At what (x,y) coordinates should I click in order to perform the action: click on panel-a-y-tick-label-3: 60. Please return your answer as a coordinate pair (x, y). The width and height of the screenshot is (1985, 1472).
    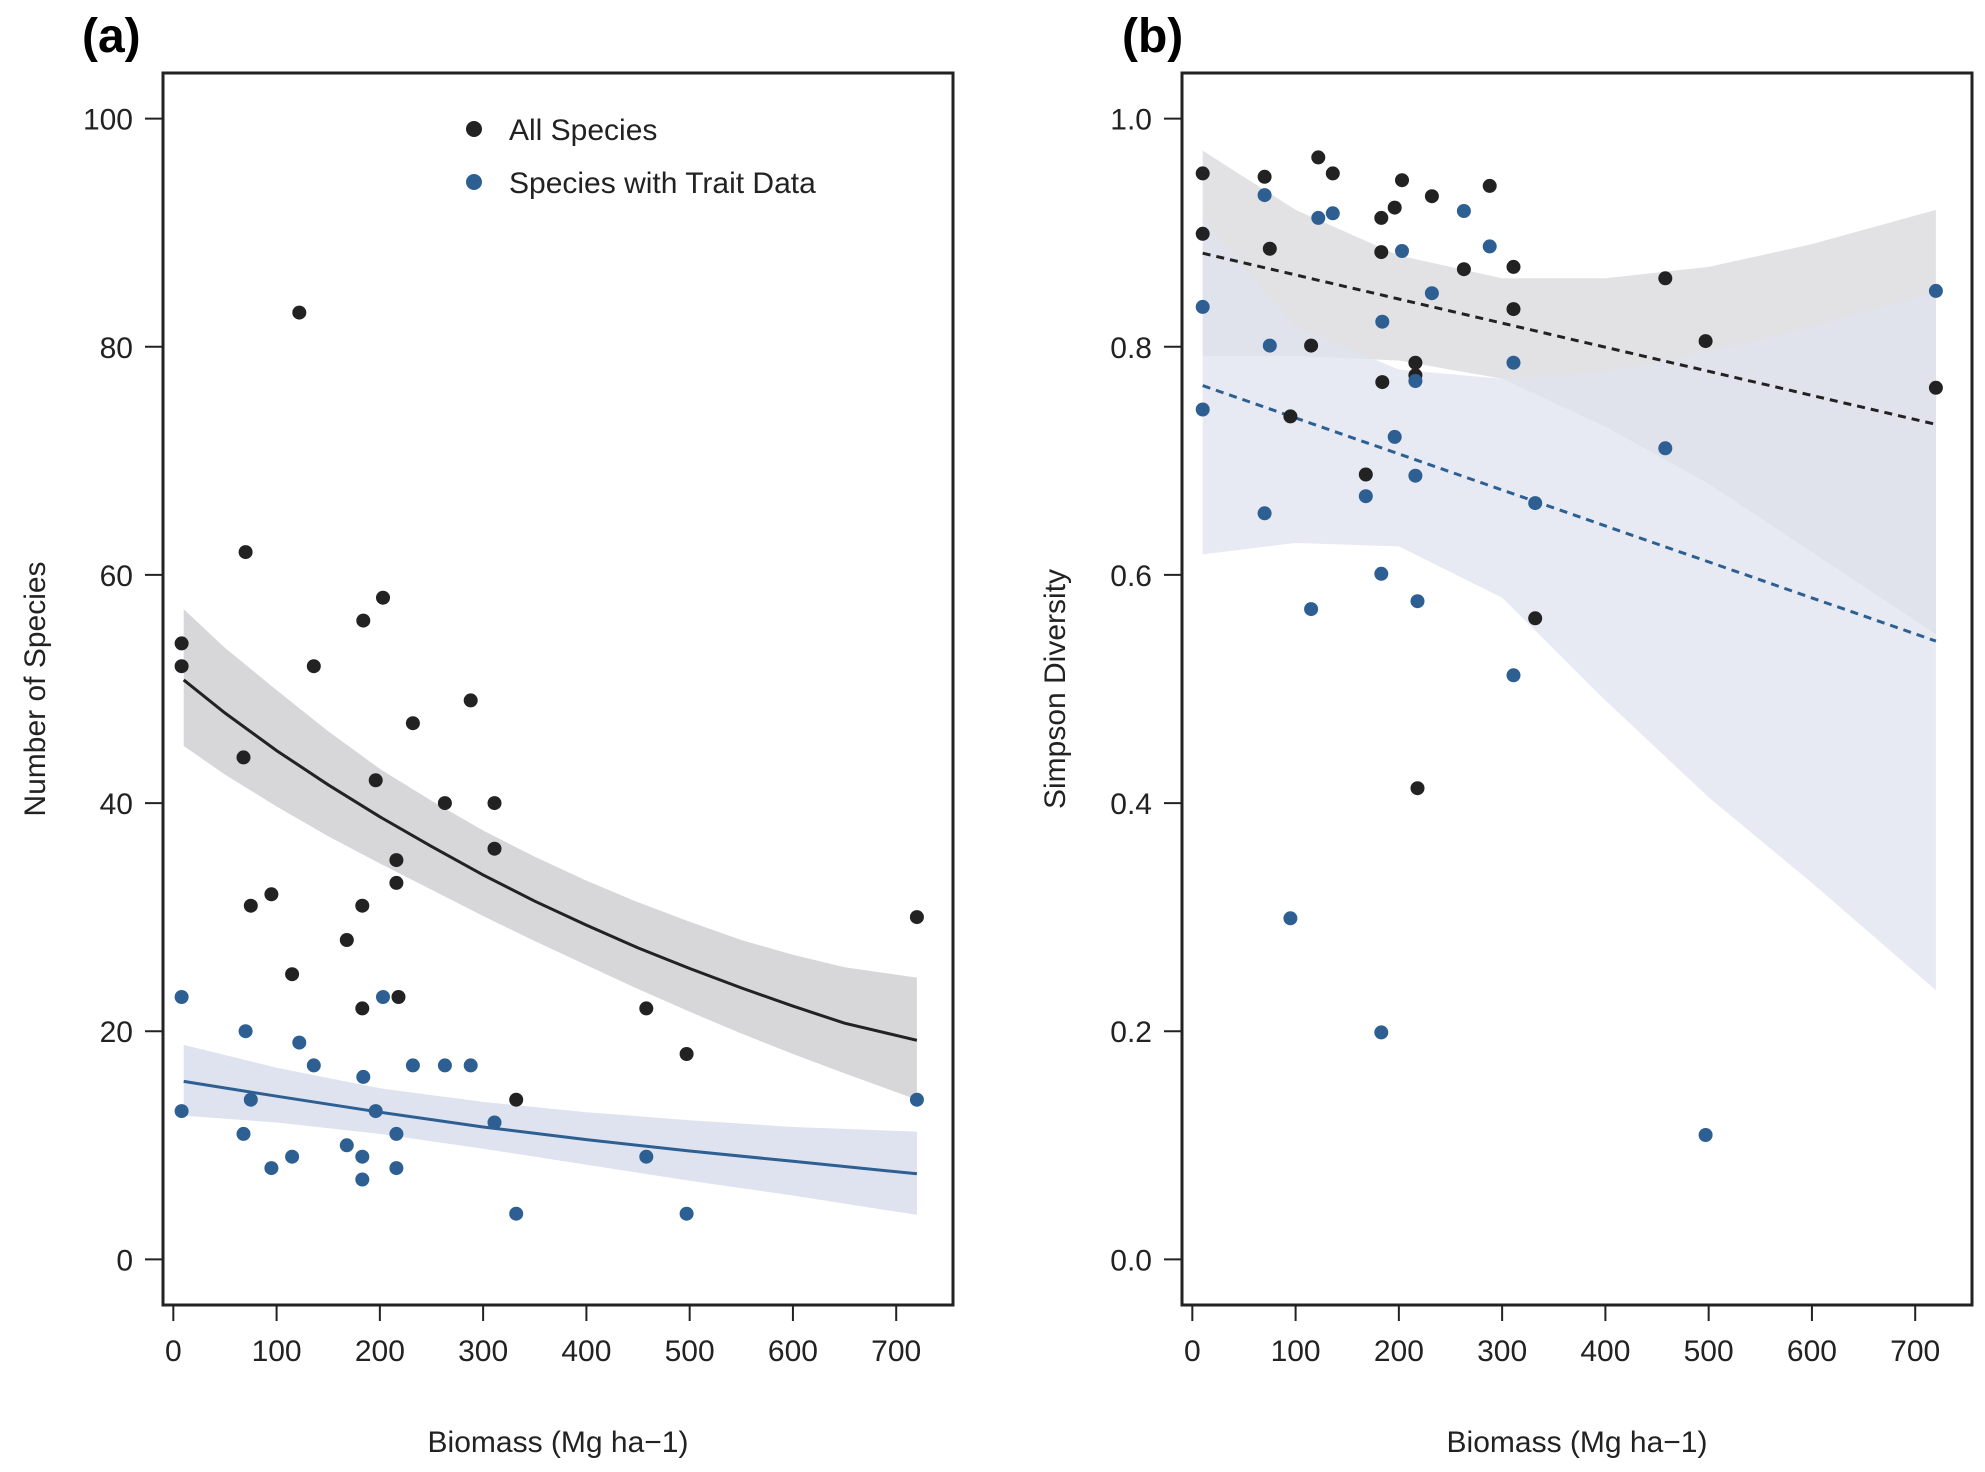
    Looking at the image, I should click on (116, 576).